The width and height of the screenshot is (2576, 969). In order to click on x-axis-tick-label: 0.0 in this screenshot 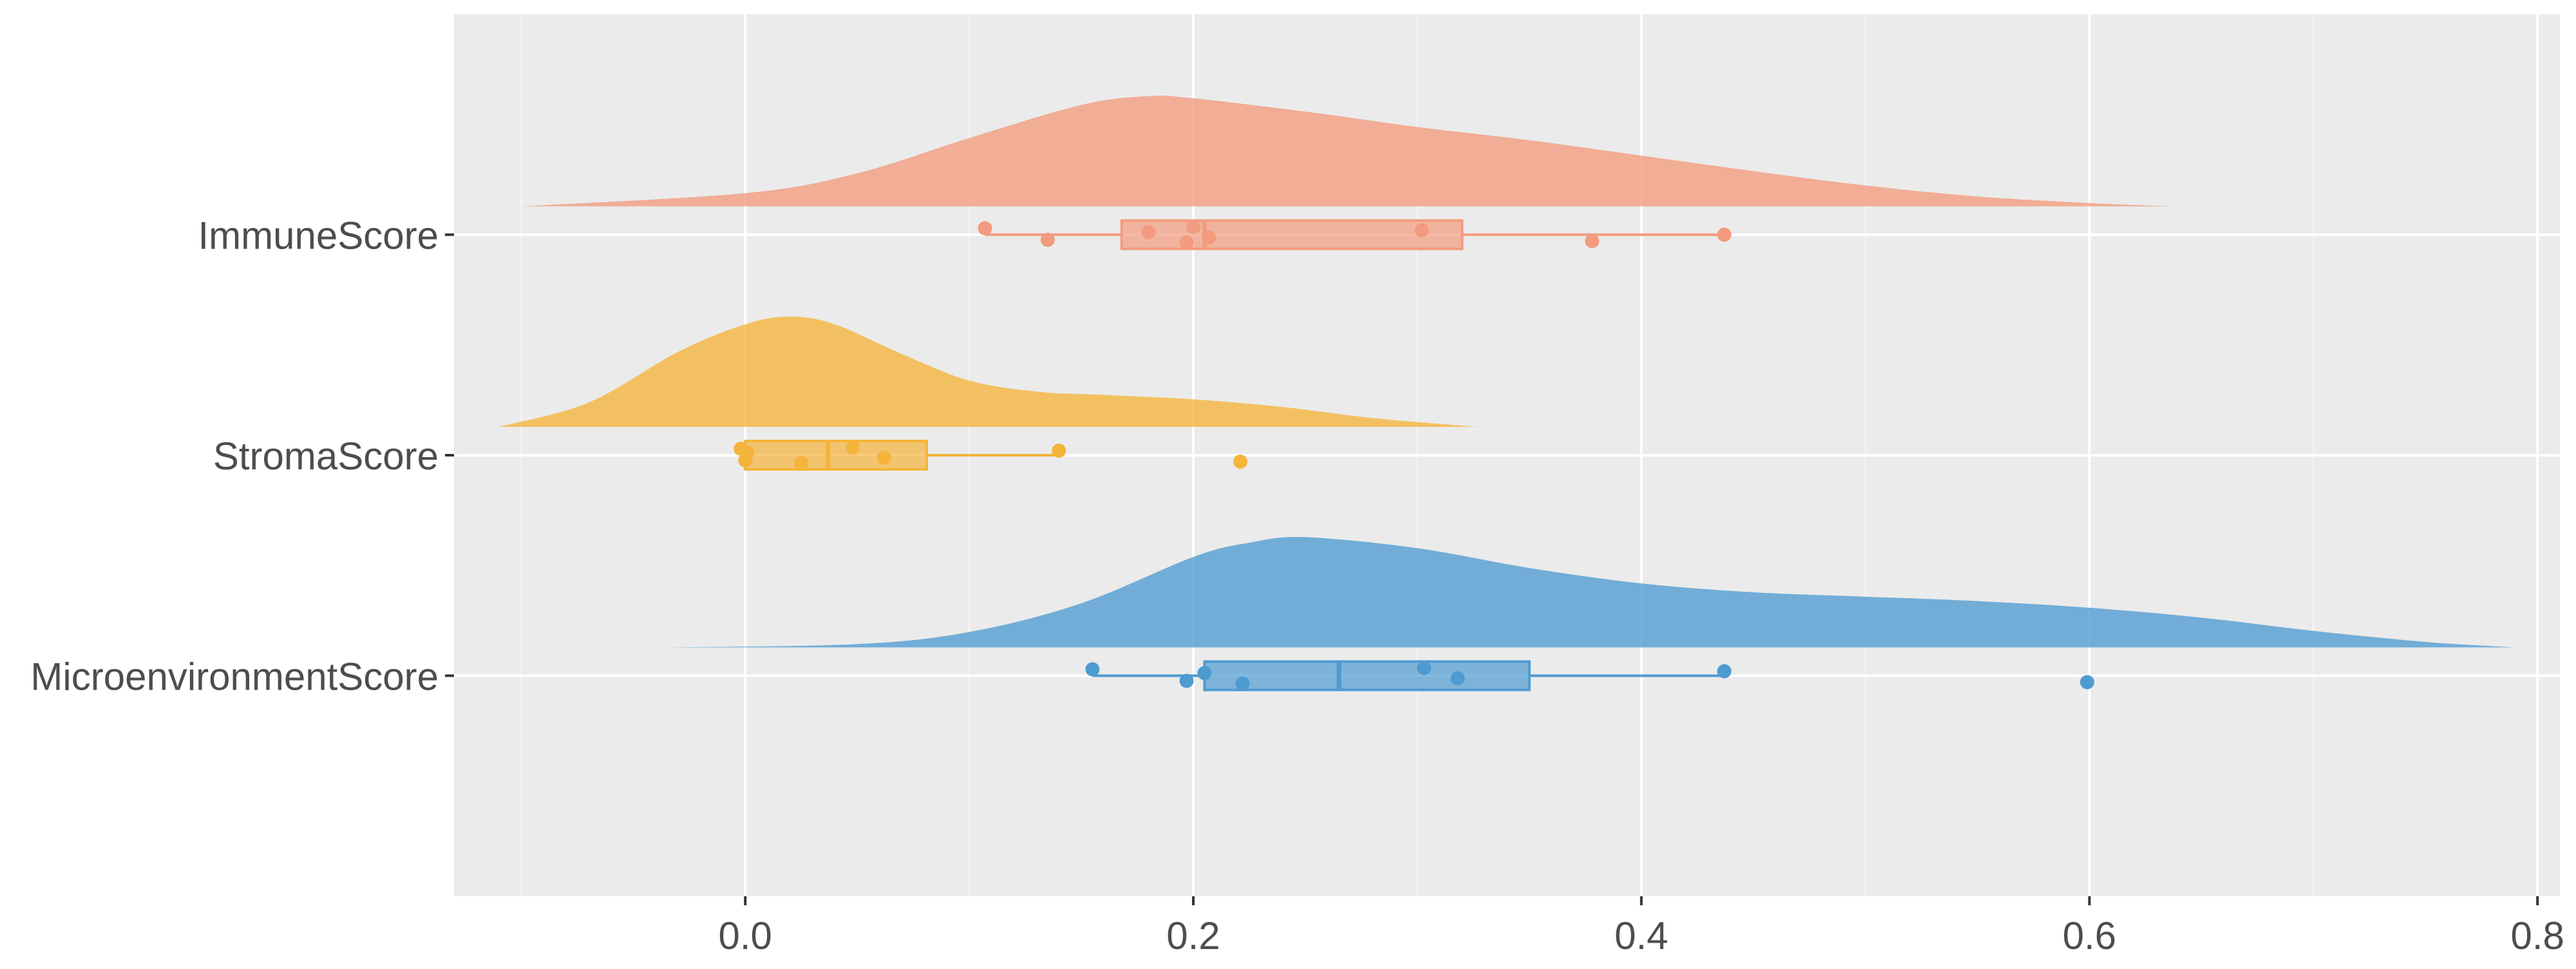, I will do `click(746, 935)`.